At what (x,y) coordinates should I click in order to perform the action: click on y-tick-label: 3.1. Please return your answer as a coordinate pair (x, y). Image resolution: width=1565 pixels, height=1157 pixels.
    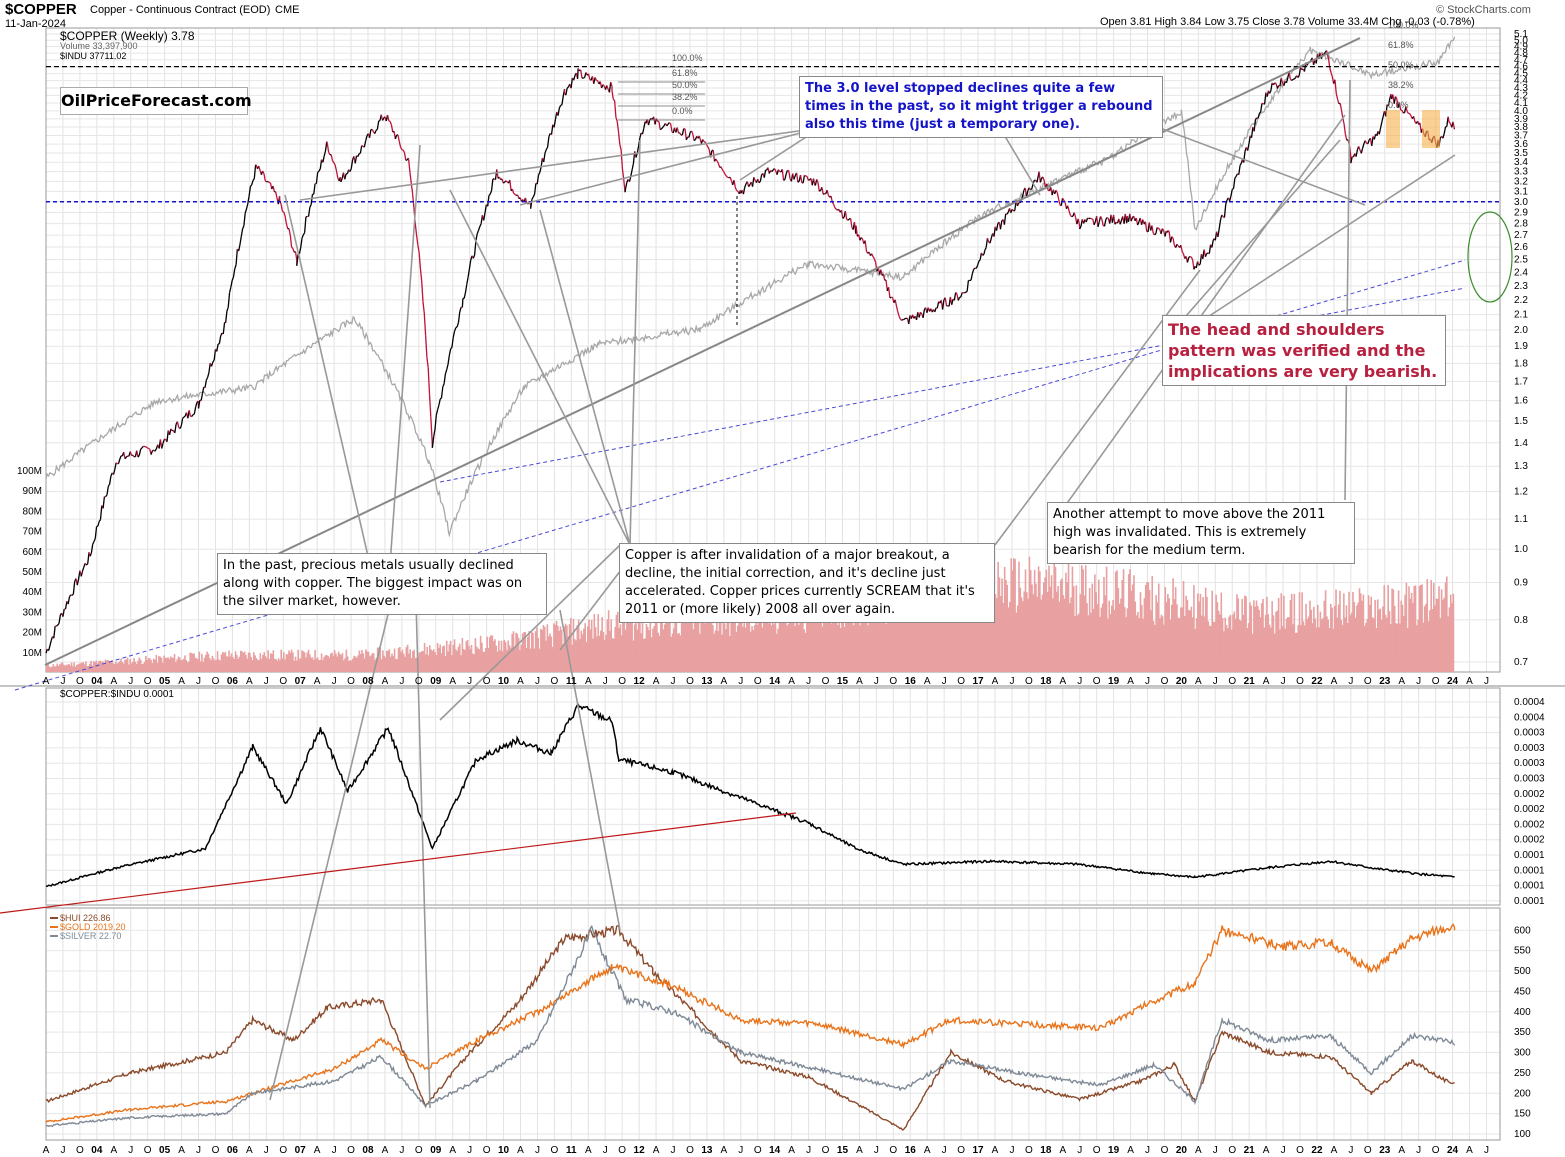
    Looking at the image, I should click on (1521, 191).